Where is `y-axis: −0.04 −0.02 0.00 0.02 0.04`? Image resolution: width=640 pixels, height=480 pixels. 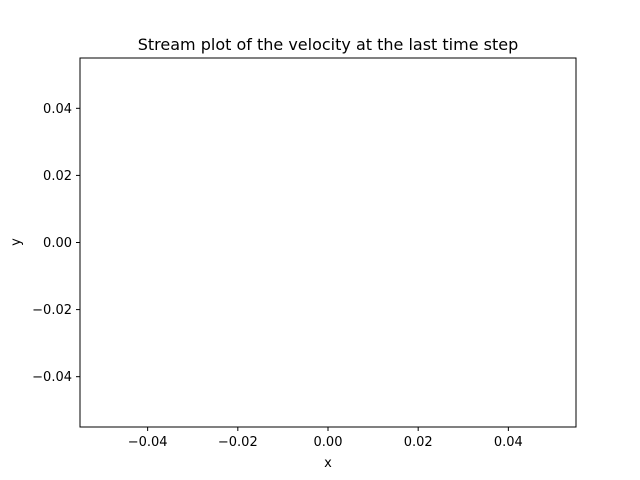 y-axis: −0.04 −0.02 0.00 0.02 0.04 is located at coordinates (56, 243).